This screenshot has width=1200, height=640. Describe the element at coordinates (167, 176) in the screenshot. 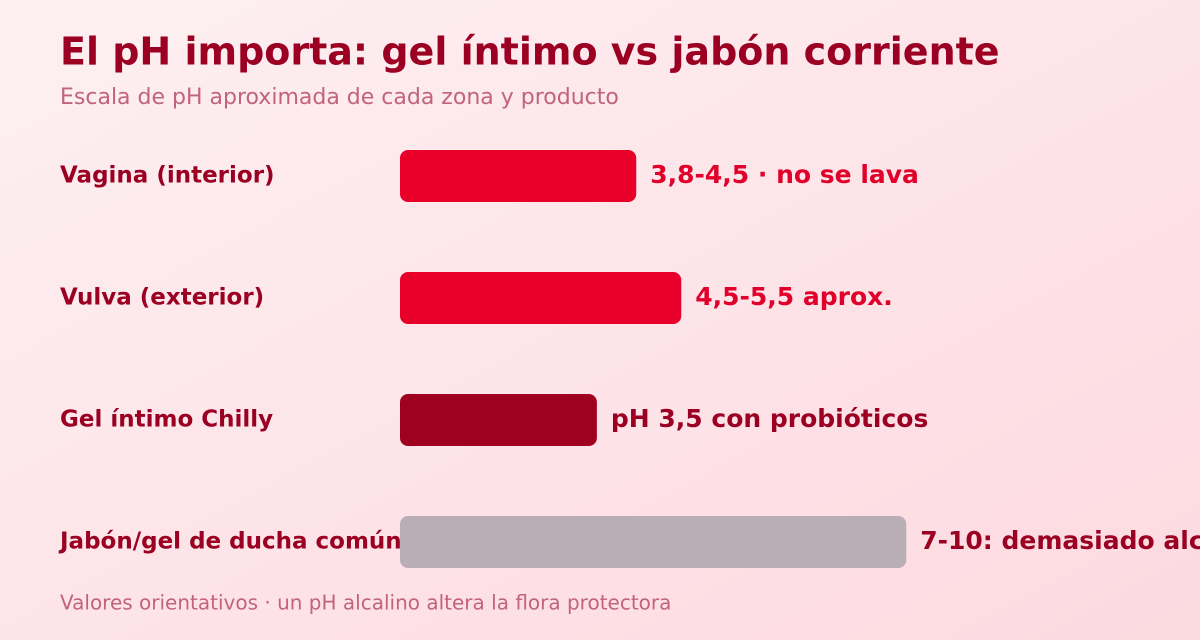

I see `category-label: Vagina (interior)` at that location.